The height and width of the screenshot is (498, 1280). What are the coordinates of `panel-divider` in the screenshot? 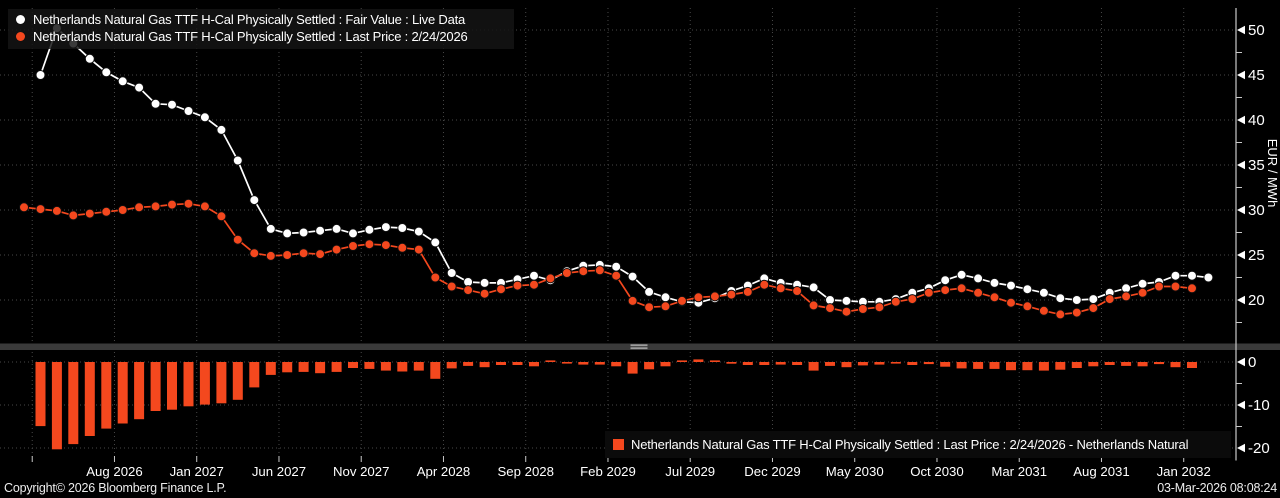 It's located at (640, 346).